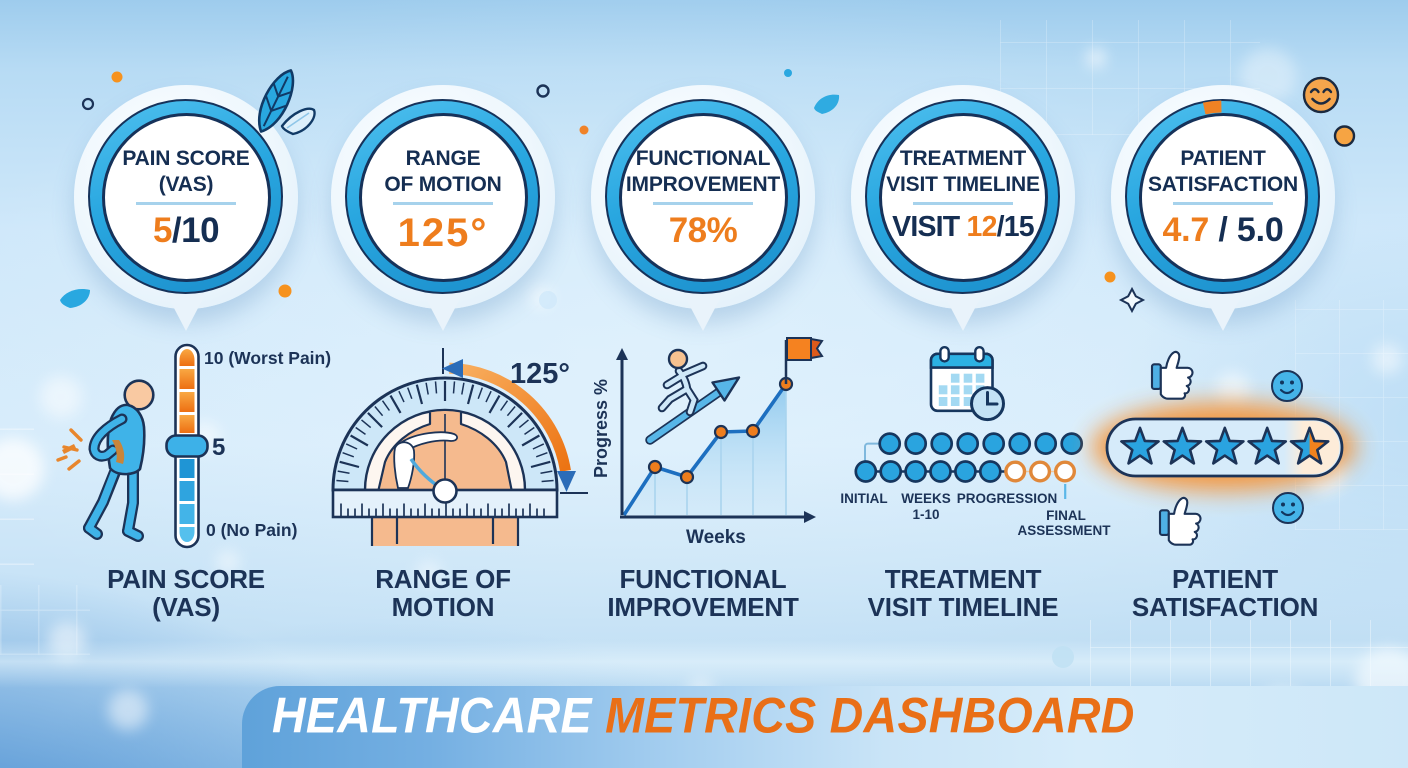  Describe the element at coordinates (601, 428) in the screenshot. I see `svg-text: Progress %` at that location.